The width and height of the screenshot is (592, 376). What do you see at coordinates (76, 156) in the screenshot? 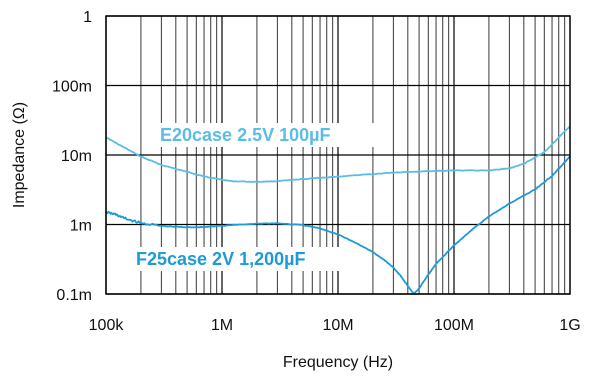
I see `y-tick-label: 10m` at bounding box center [76, 156].